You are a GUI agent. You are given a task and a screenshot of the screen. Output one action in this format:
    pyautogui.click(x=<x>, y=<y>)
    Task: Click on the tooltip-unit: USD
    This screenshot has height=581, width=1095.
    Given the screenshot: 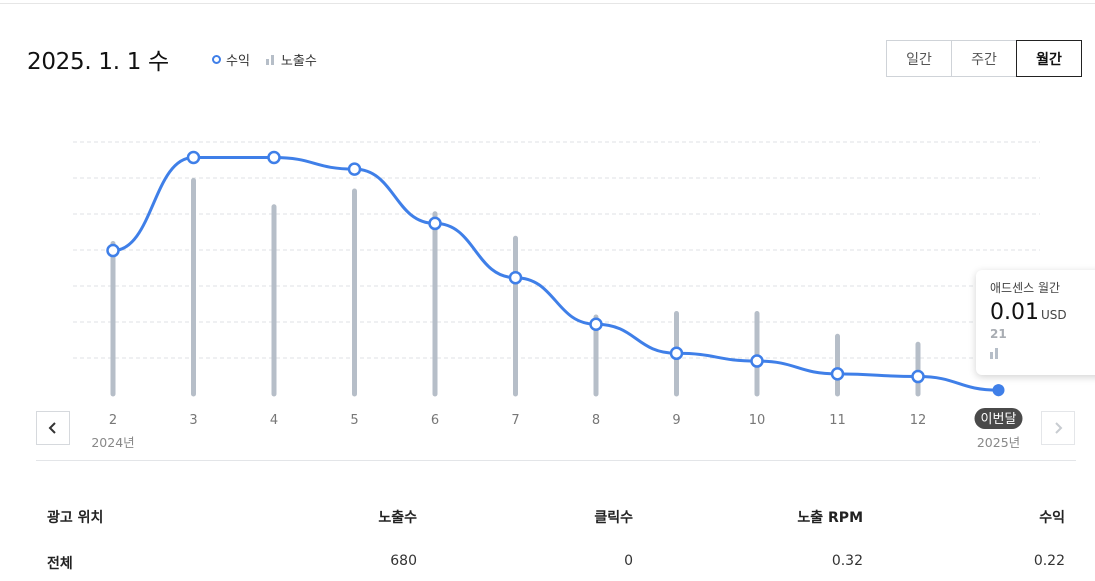 What is the action you would take?
    pyautogui.click(x=1053, y=315)
    